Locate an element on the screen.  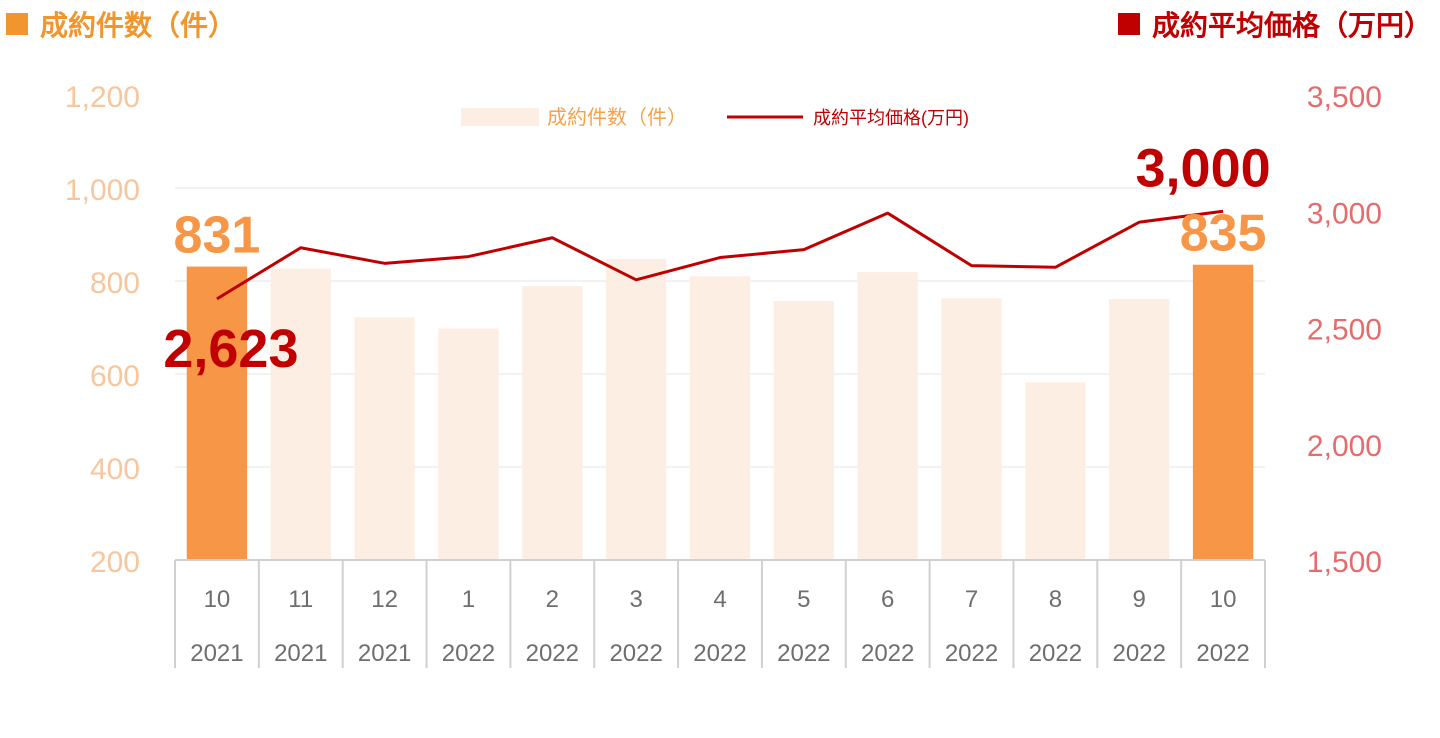
x-tick-label-month: 6 is located at coordinates (887, 599).